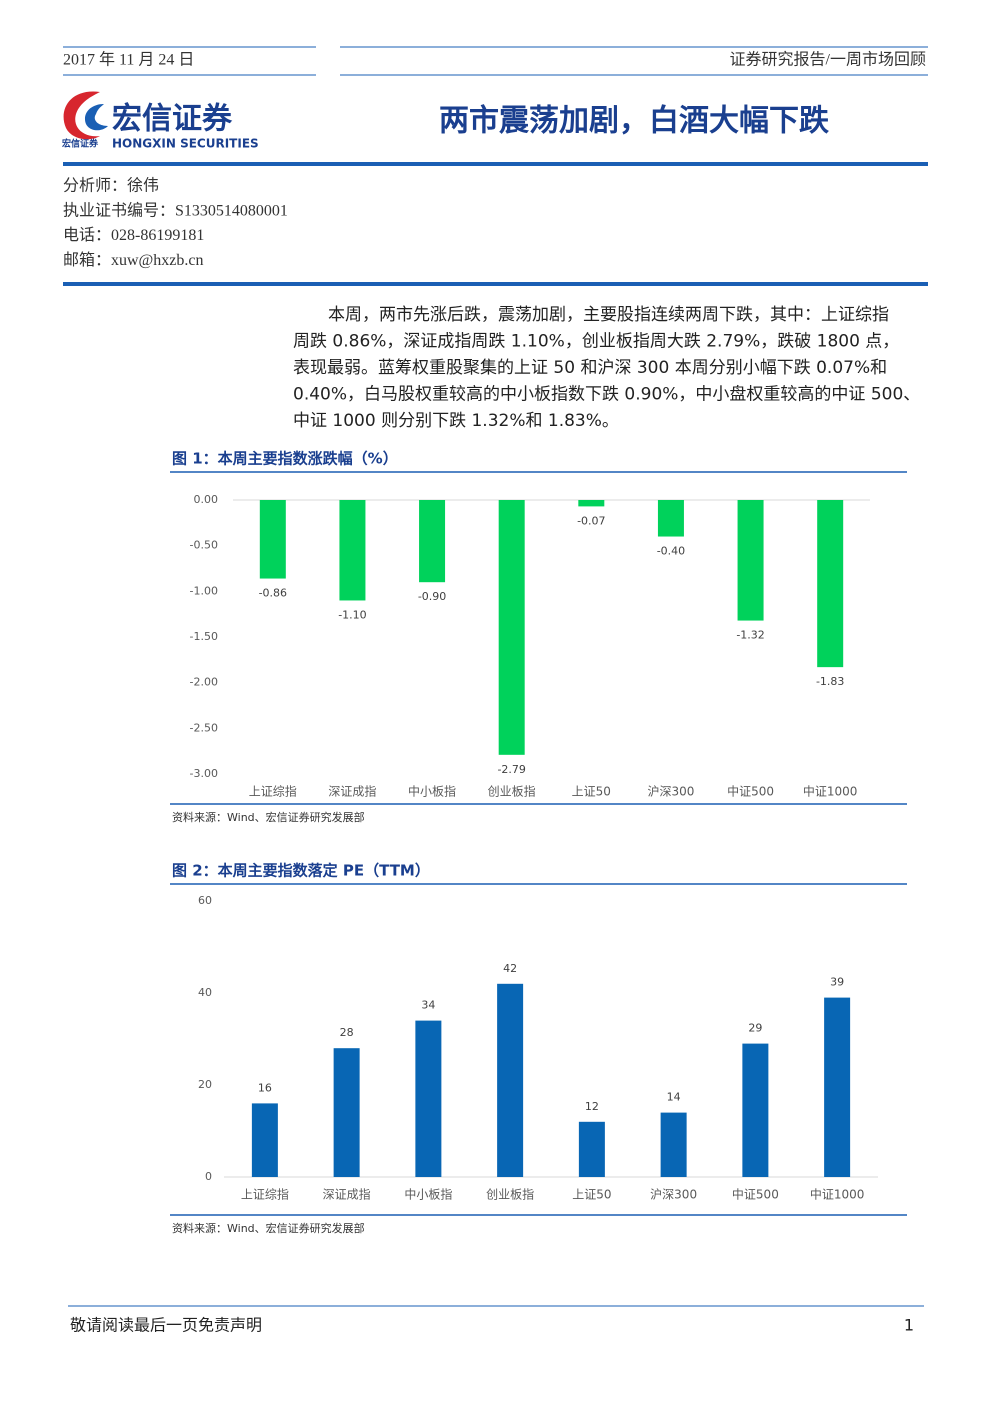 Image resolution: width=992 pixels, height=1403 pixels. What do you see at coordinates (608, 315) in the screenshot?
I see `body-line: 本周，两市先涨后跌，震荡加剧，主要股指连续两周下跌，其中：上证综指` at bounding box center [608, 315].